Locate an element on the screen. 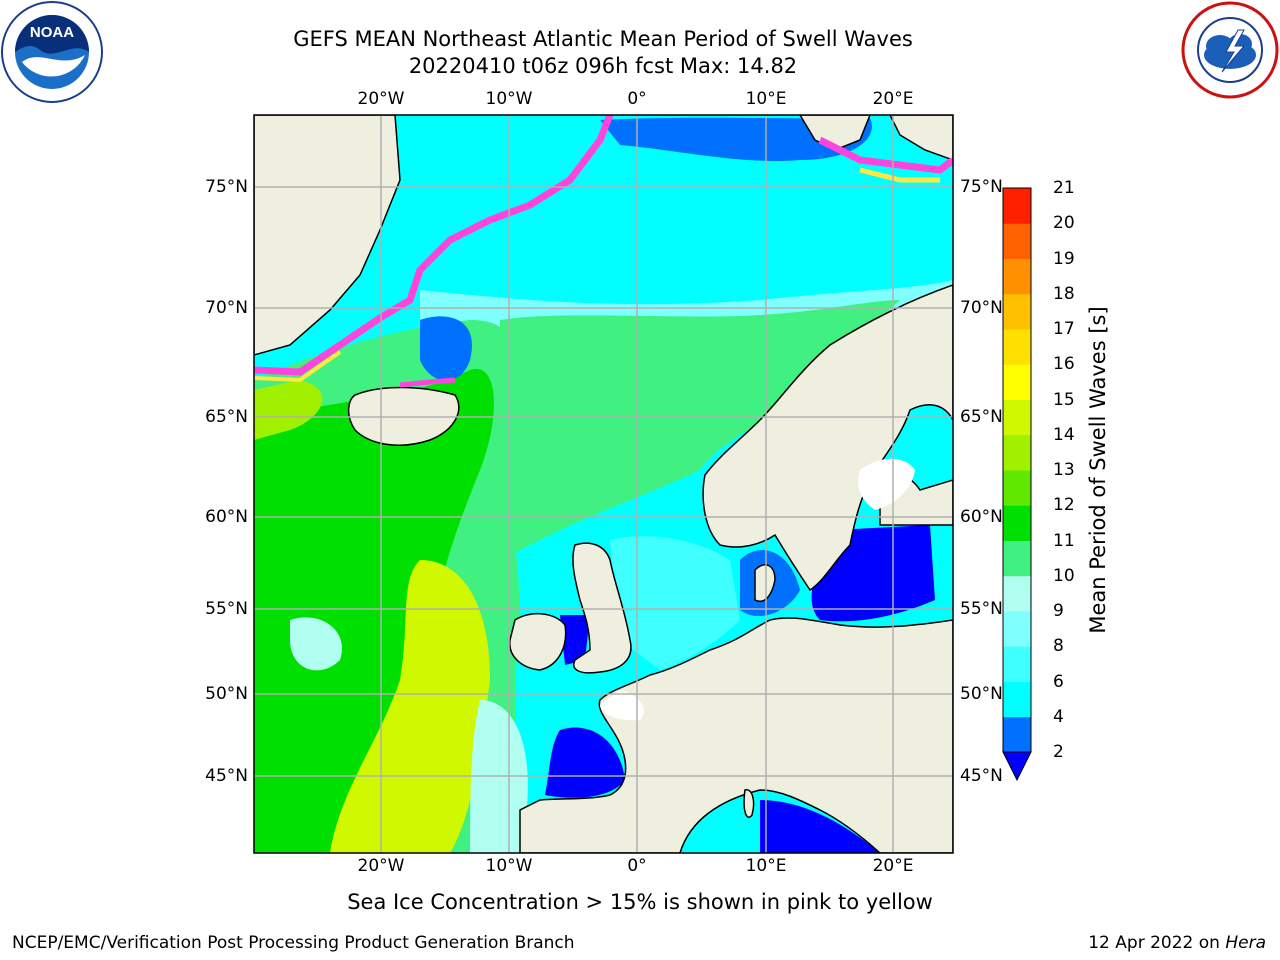 This screenshot has width=1280, height=960. lon-tick-top: 10°W is located at coordinates (509, 99).